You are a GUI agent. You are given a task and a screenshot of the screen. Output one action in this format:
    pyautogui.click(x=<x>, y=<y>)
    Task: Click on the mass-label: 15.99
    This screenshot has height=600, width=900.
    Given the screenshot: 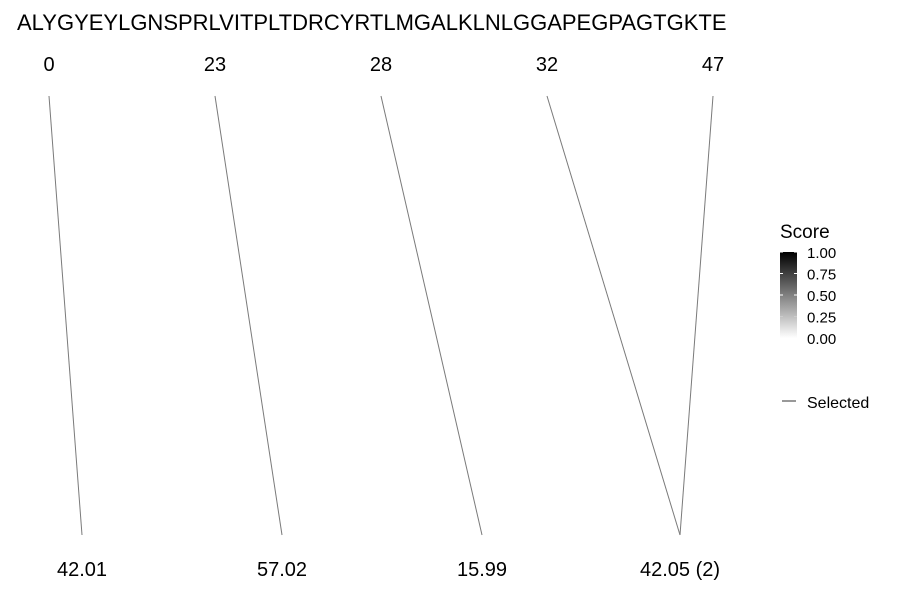 What is the action you would take?
    pyautogui.click(x=482, y=570)
    